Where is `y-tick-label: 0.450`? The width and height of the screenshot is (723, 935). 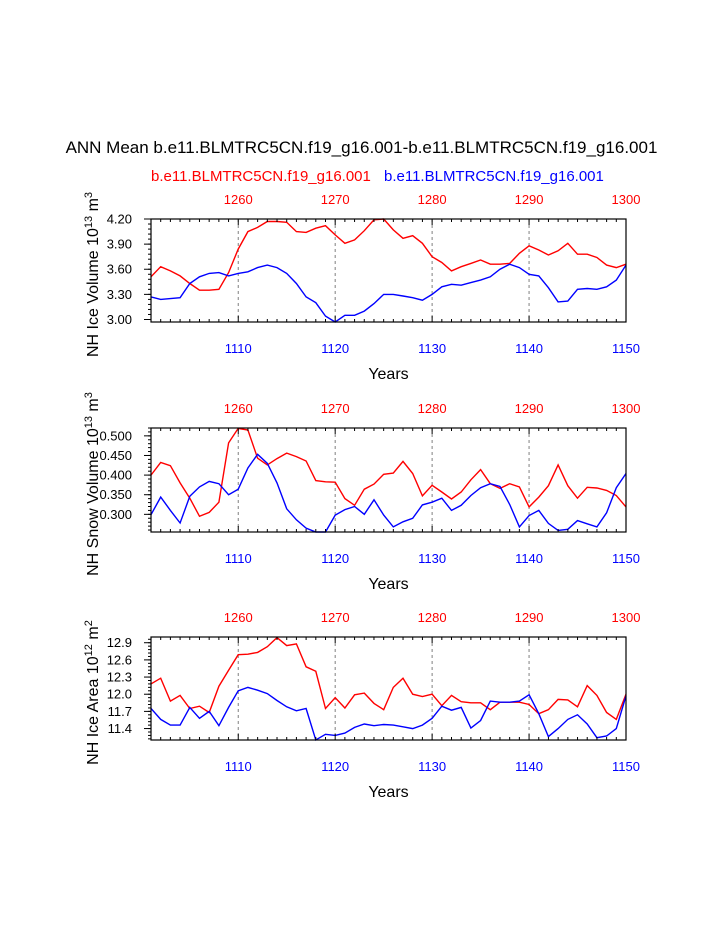 y-tick-label: 0.450 is located at coordinates (115, 455).